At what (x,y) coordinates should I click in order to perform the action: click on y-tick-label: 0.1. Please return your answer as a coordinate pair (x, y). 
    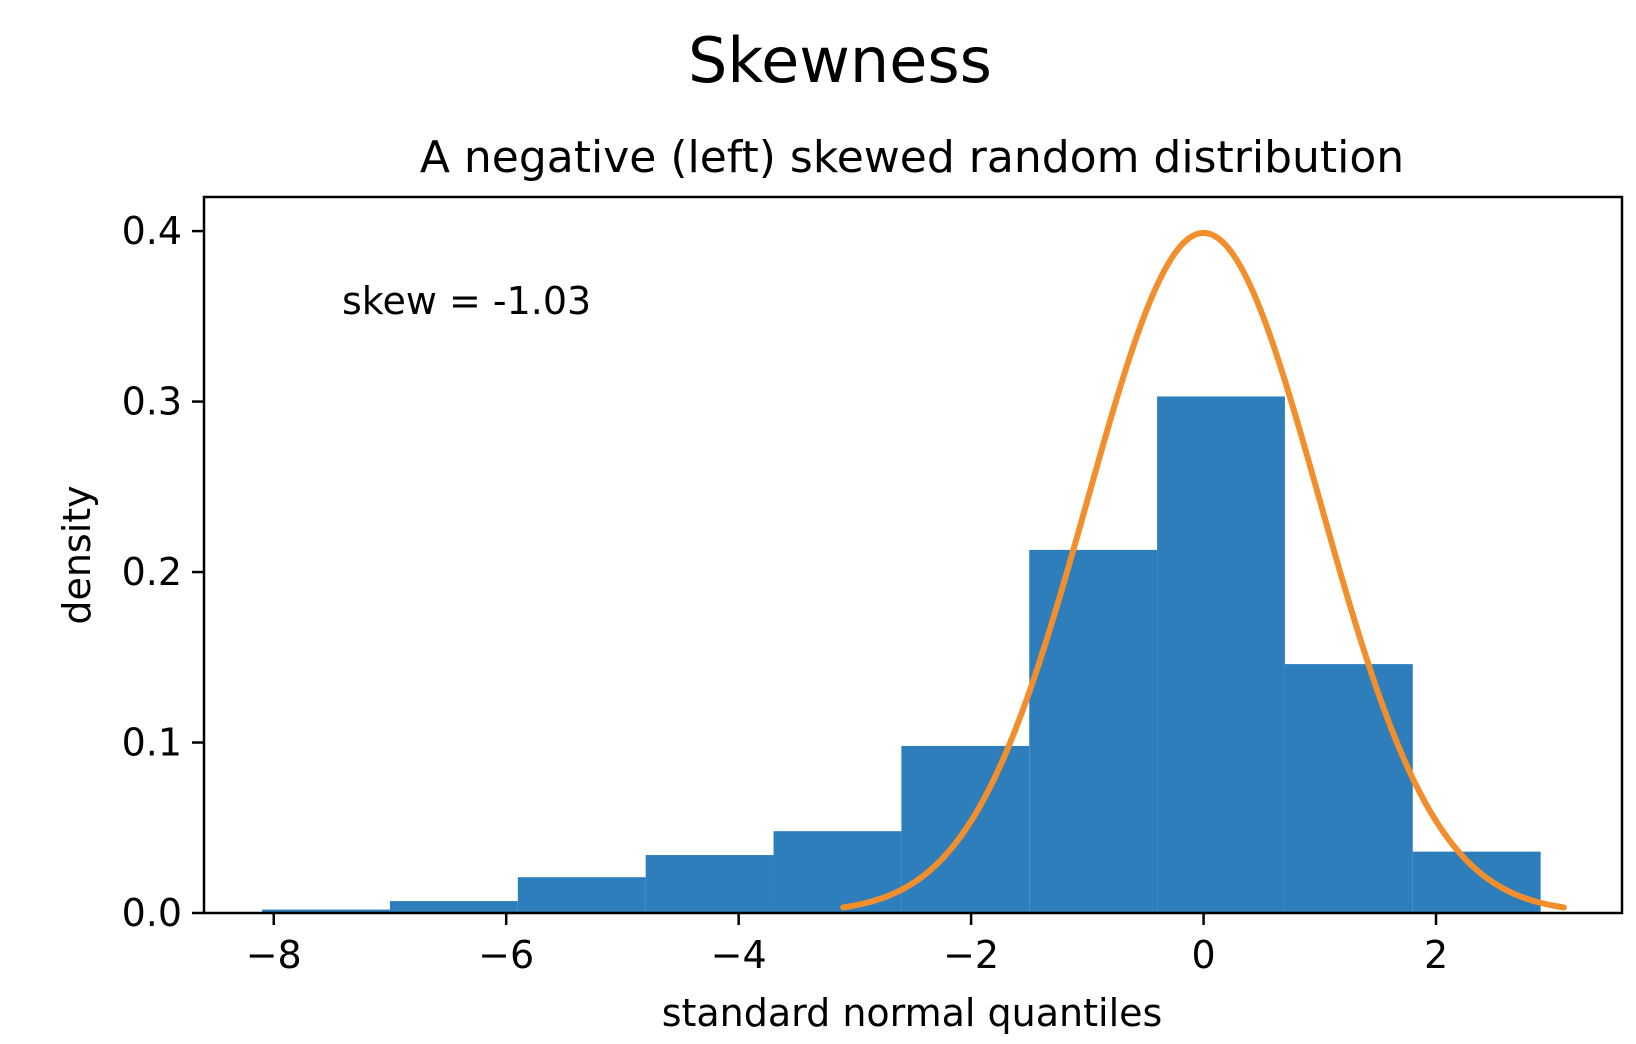
    Looking at the image, I should click on (152, 743).